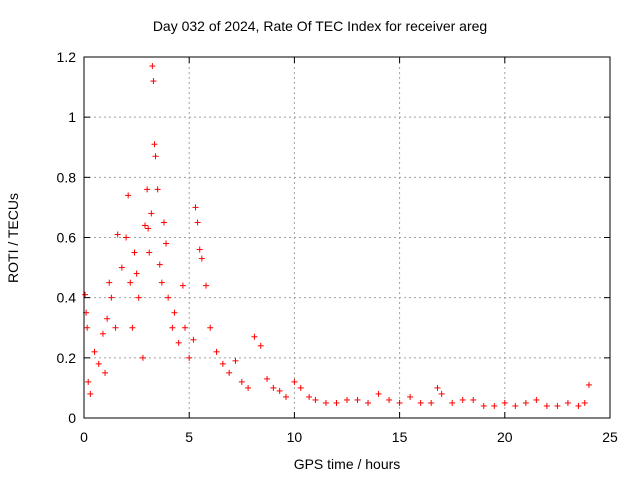 The height and width of the screenshot is (480, 640). I want to click on x-tick-label: 15, so click(400, 437).